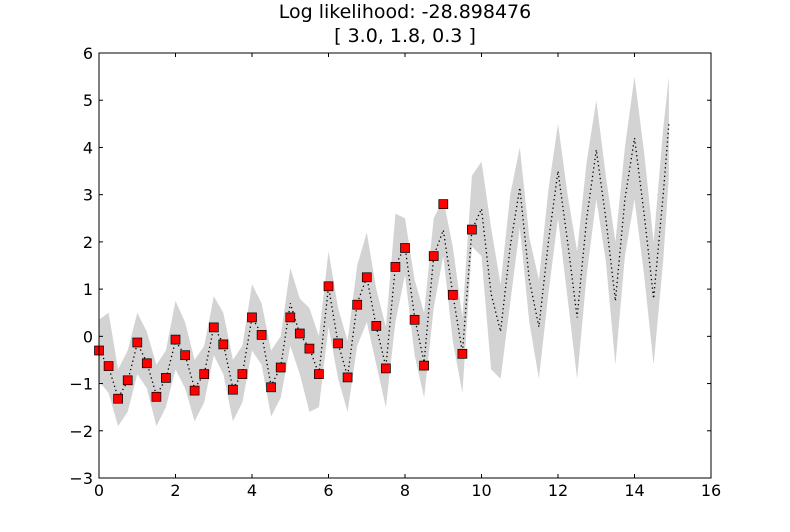 This screenshot has height=532, width=790. I want to click on y-tick-label: −3, so click(81, 478).